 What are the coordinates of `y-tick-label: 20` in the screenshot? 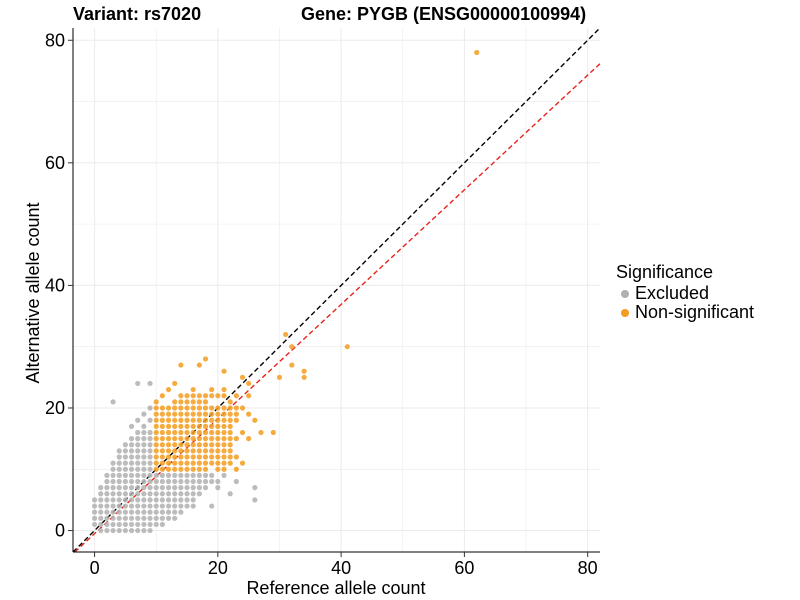 It's located at (55, 408).